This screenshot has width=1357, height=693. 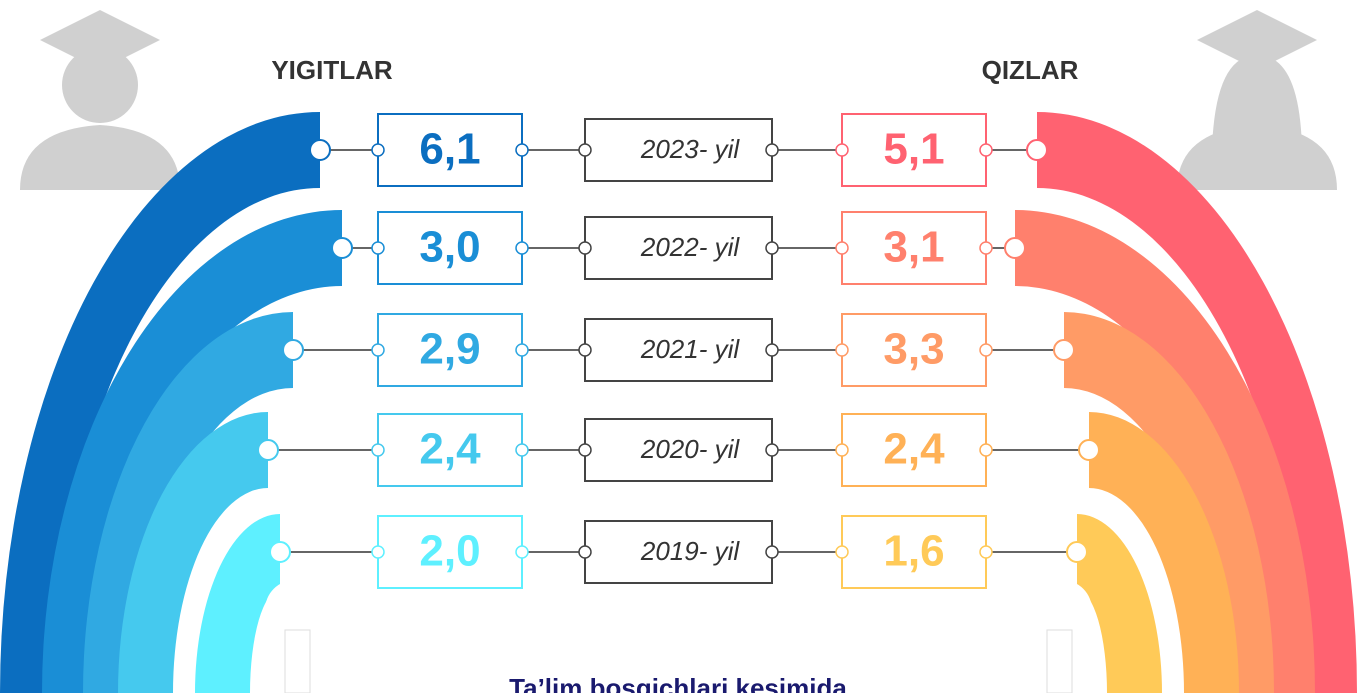 What do you see at coordinates (449, 551) in the screenshot?
I see `left-value: 2,0` at bounding box center [449, 551].